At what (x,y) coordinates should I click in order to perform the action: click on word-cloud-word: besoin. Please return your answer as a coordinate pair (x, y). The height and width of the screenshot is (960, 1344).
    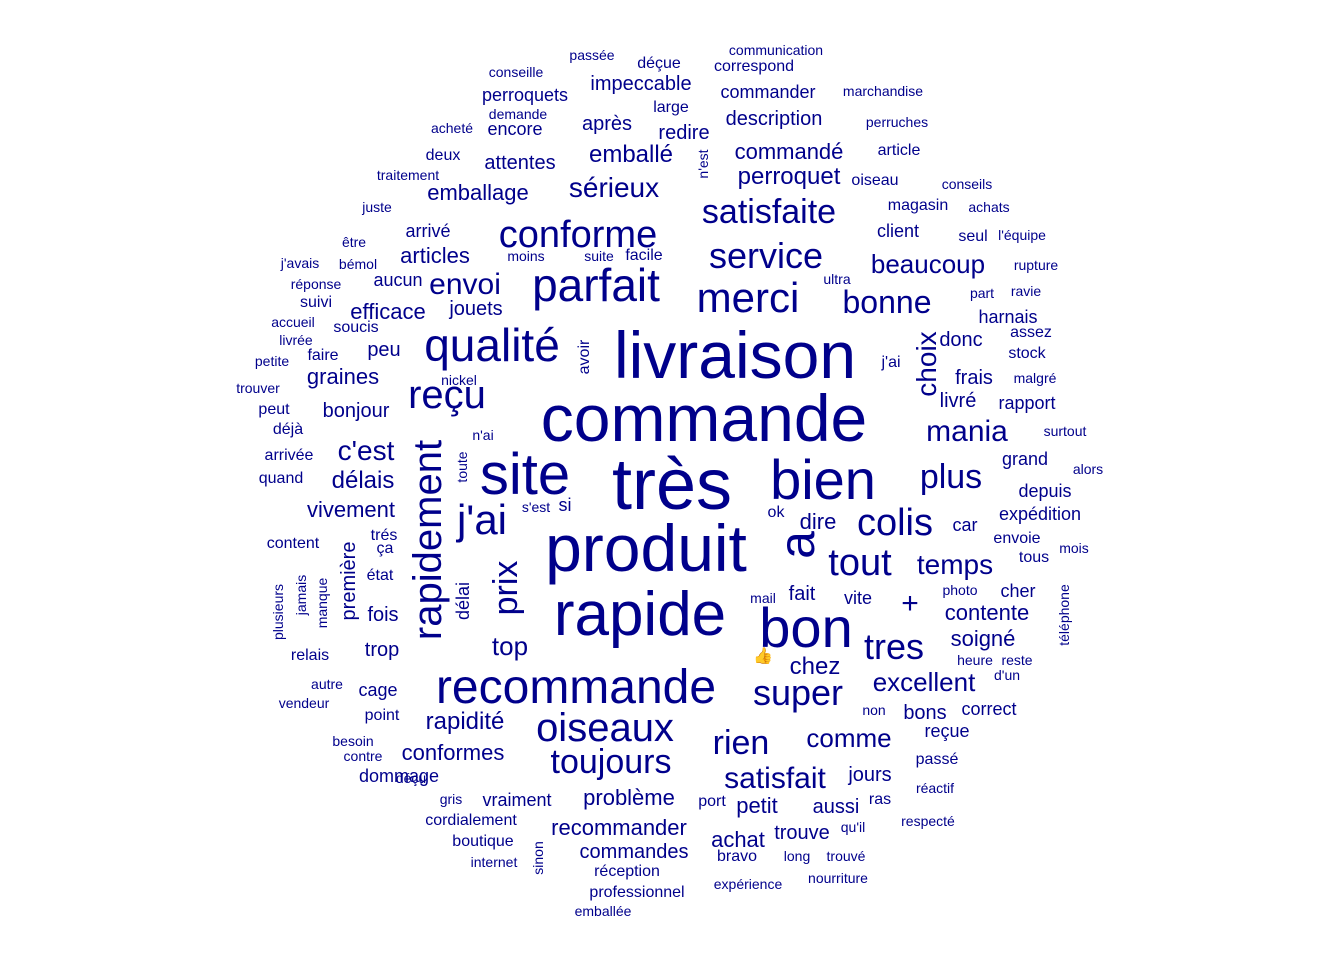
    Looking at the image, I should click on (353, 741).